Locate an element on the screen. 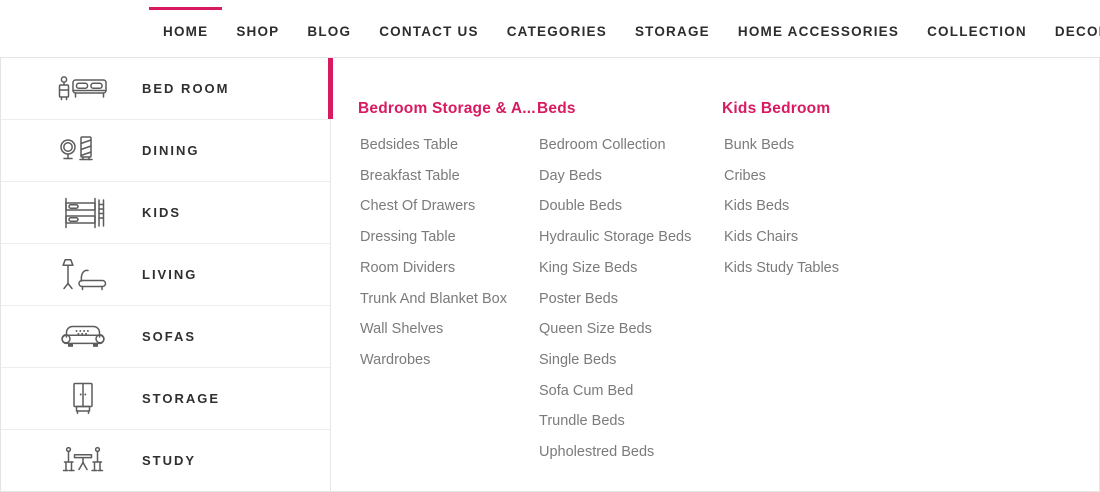  sidebar-item-bed-room: BED ROOM is located at coordinates (167, 89).